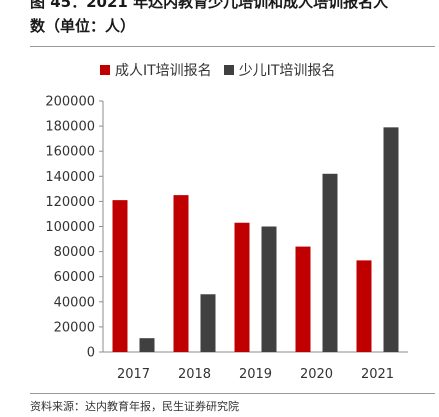  What do you see at coordinates (70, 102) in the screenshot?
I see `y-tick-label: 200000` at bounding box center [70, 102].